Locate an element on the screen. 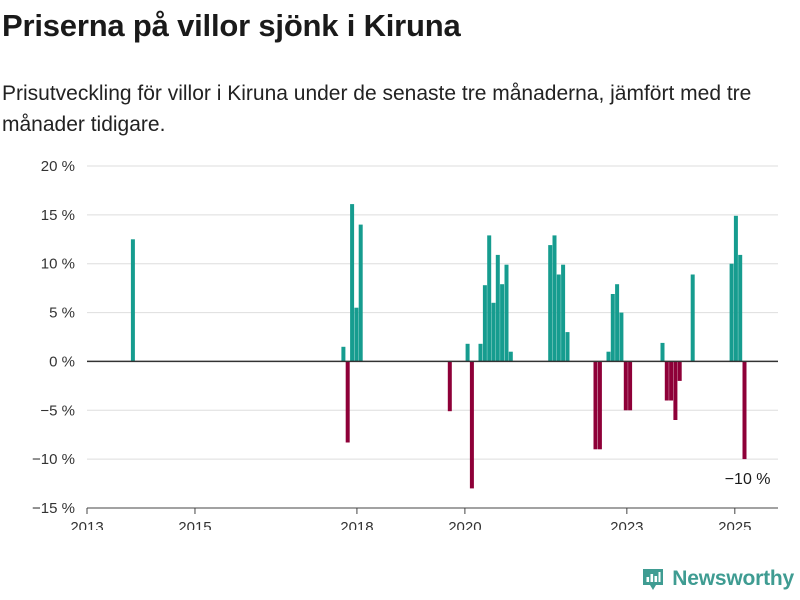 Image resolution: width=800 pixels, height=600 pixels. y-tick-label: 0 % is located at coordinates (62, 361).